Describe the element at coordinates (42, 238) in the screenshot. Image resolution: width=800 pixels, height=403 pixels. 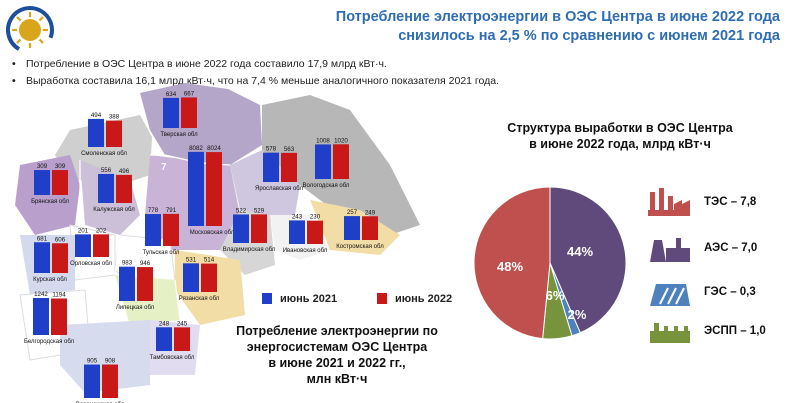
I see `bar-value-2021: 681` at that location.